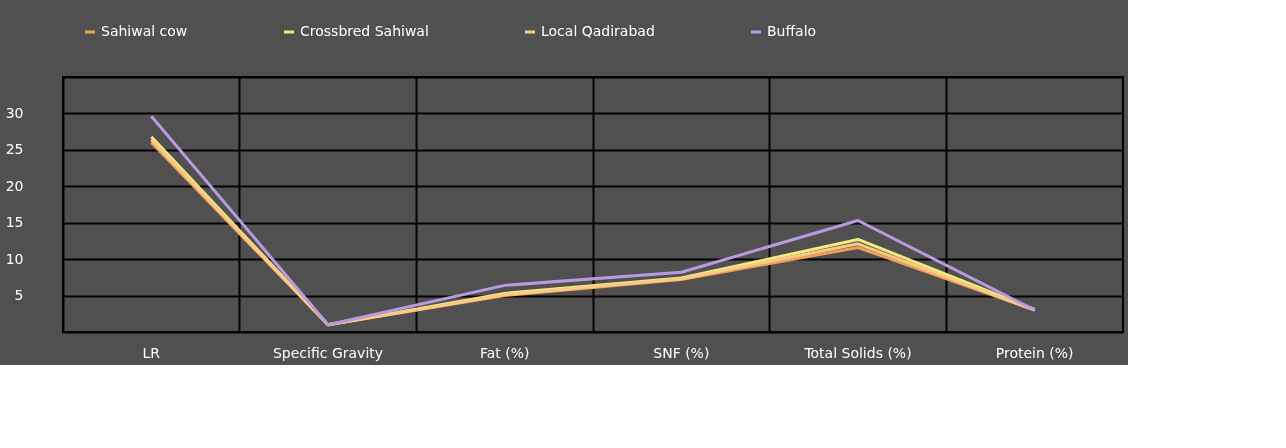 The height and width of the screenshot is (448, 1286). What do you see at coordinates (792, 31) in the screenshot?
I see `legend-label: Buffalo` at bounding box center [792, 31].